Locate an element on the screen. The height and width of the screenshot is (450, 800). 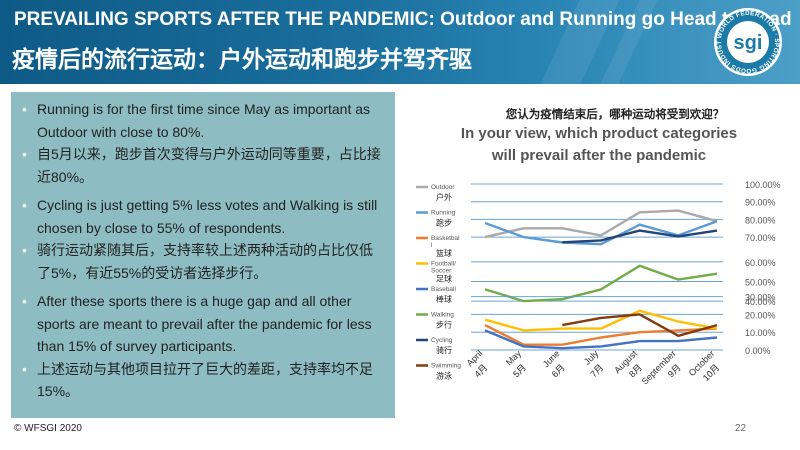
x-tick-label-cn: 4月 is located at coordinates (480, 370).